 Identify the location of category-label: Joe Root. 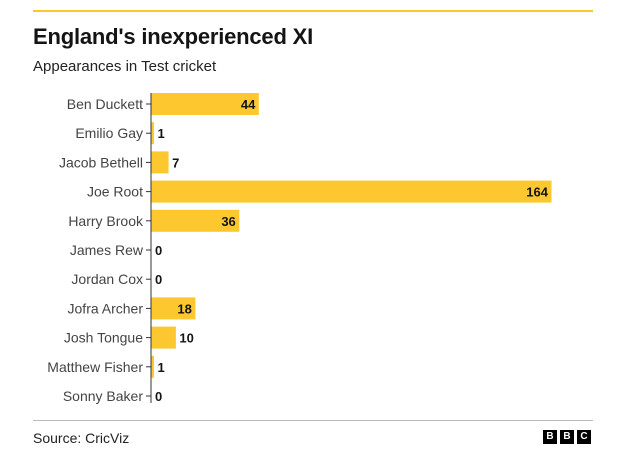
(115, 192).